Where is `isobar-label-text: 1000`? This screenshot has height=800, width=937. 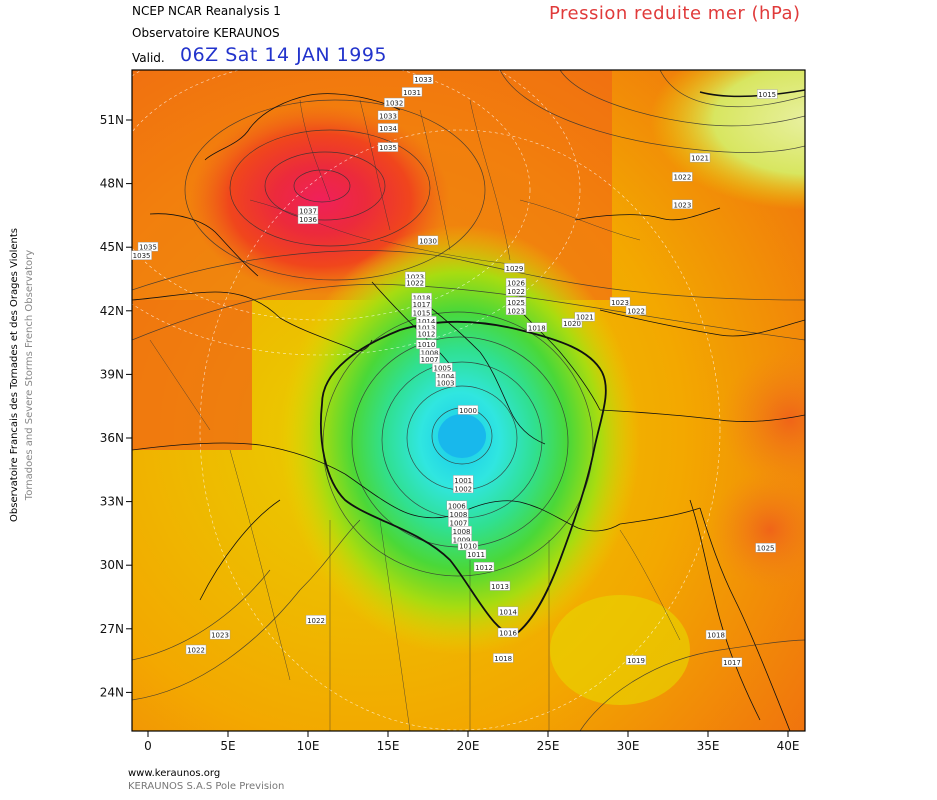 isobar-label-text: 1000 is located at coordinates (468, 411).